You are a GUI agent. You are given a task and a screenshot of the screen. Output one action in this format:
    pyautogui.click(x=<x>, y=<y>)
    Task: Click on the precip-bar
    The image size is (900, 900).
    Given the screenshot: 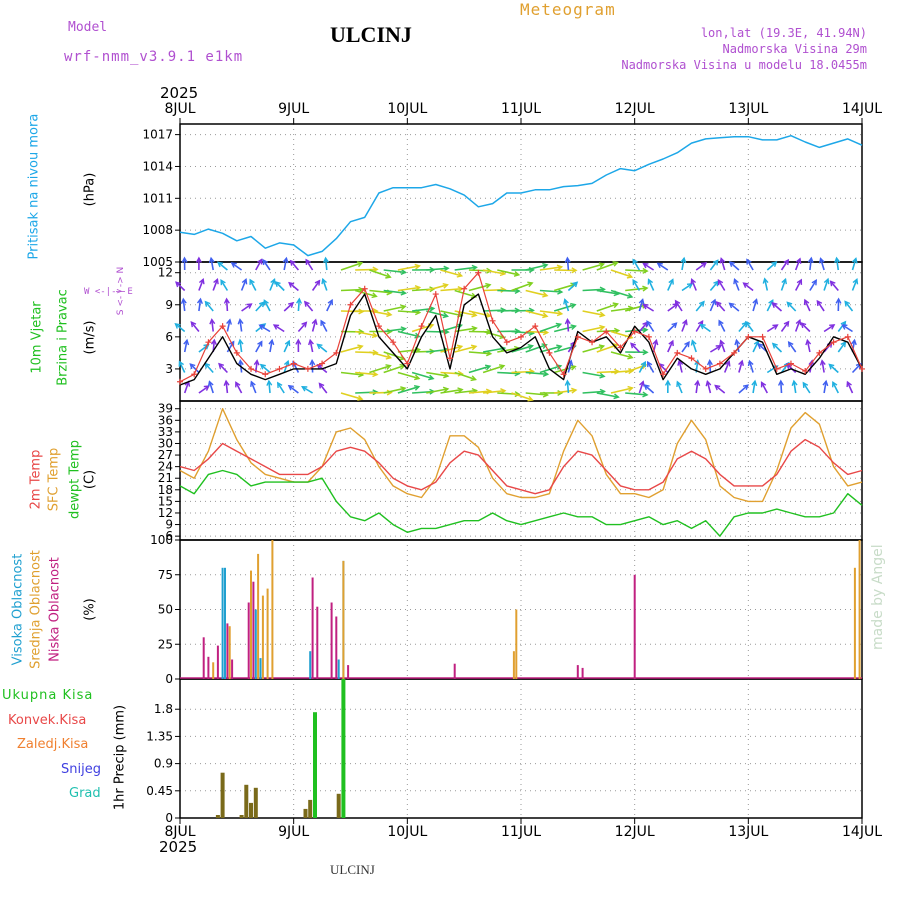 What is the action you would take?
    pyautogui.click(x=343, y=748)
    